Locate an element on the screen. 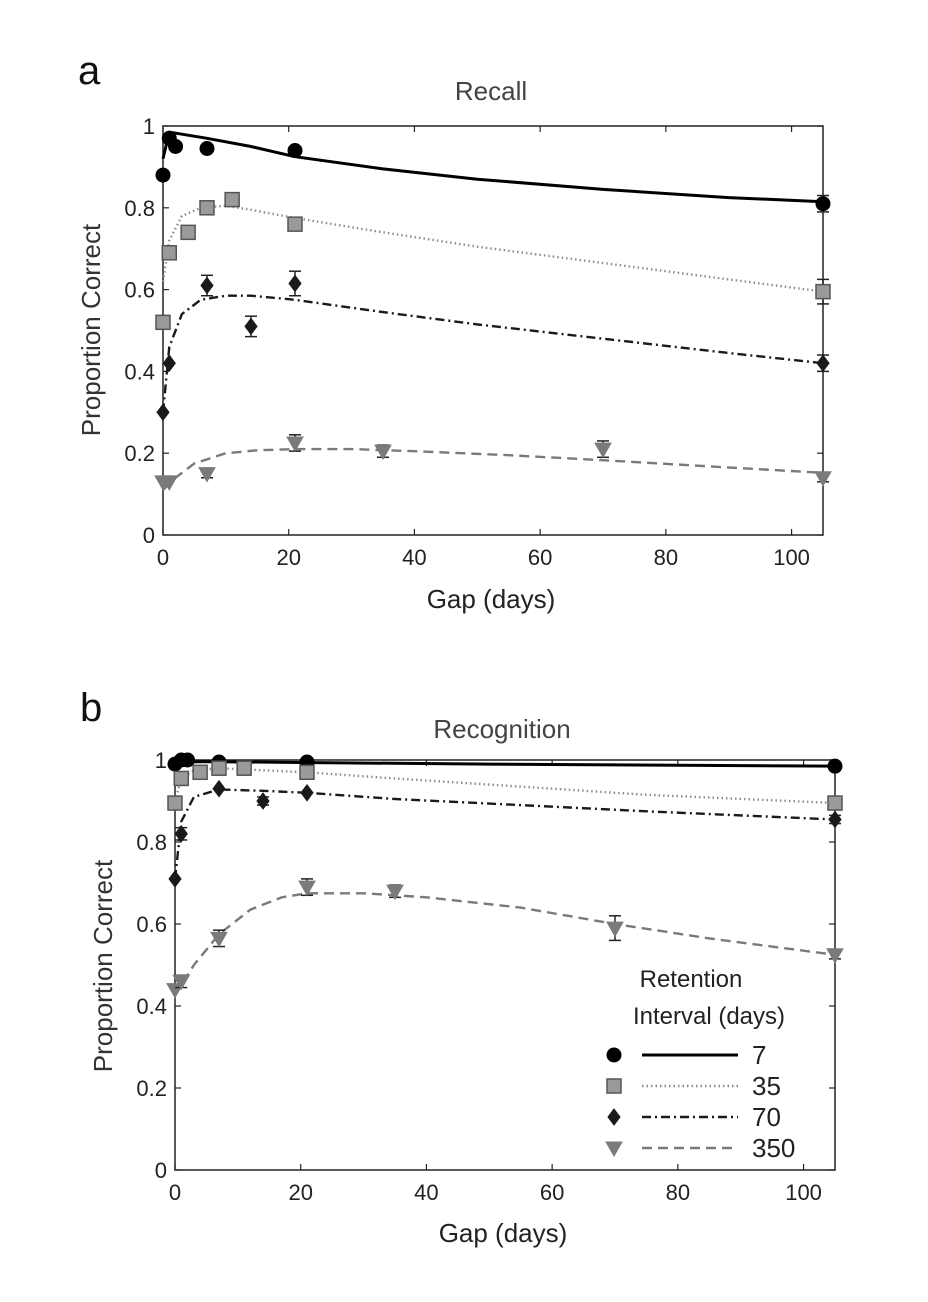 This screenshot has height=1302, width=928. recognition-x-tick-label: 60 is located at coordinates (552, 1192).